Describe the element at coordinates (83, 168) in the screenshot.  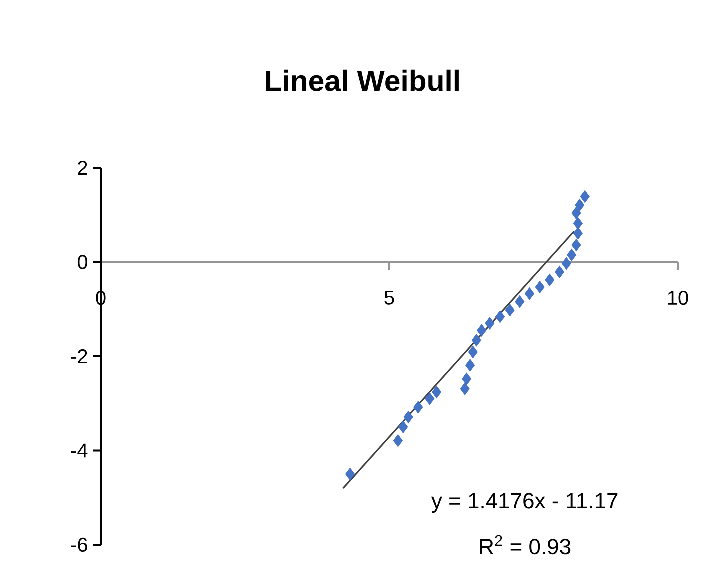
I see `y-tick-label: 2` at that location.